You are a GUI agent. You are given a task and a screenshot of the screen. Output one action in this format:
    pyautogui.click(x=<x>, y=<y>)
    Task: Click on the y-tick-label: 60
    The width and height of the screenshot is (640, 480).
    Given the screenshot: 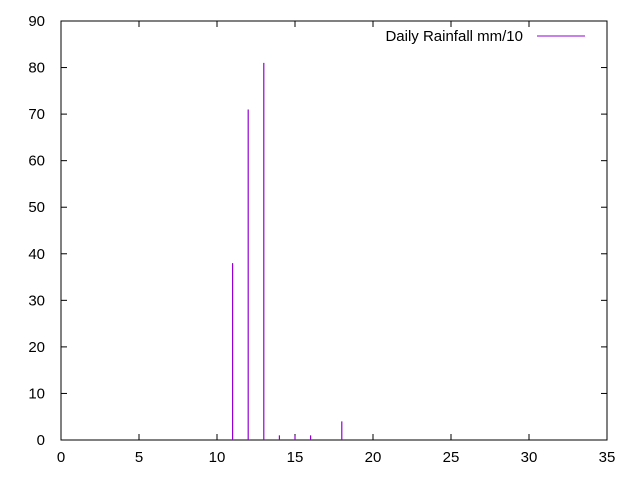 What is the action you would take?
    pyautogui.click(x=36, y=161)
    